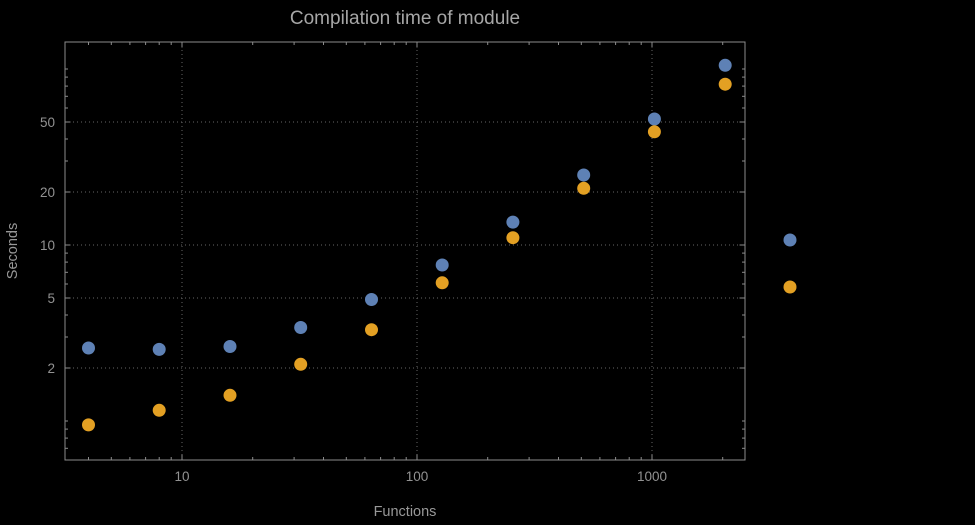  What do you see at coordinates (652, 476) in the screenshot?
I see `x-tick-label: 1000` at bounding box center [652, 476].